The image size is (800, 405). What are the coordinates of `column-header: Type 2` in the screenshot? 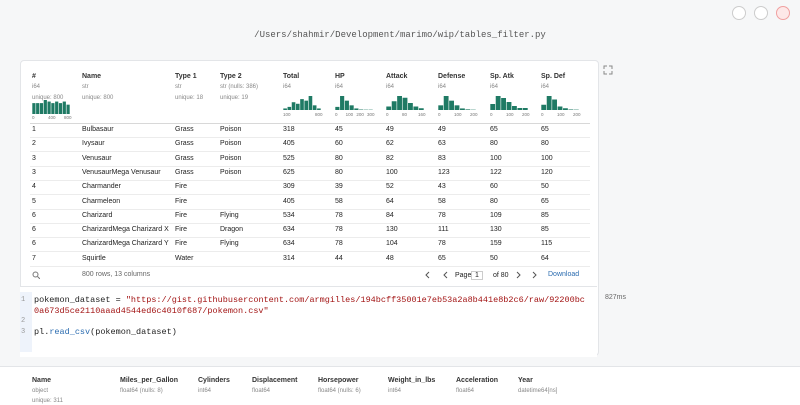 It's located at (231, 76).